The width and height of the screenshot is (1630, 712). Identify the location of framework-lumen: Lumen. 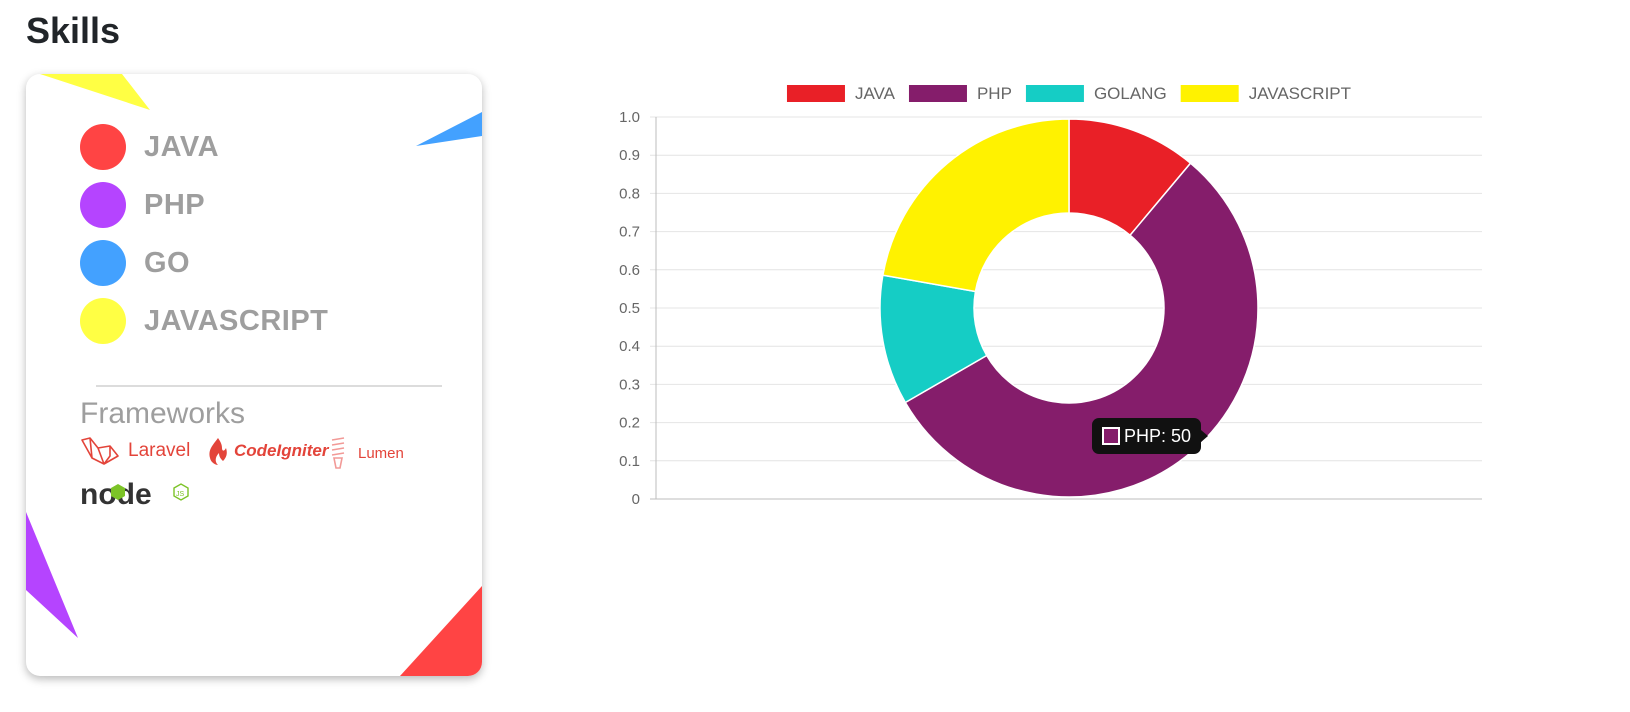
(366, 453).